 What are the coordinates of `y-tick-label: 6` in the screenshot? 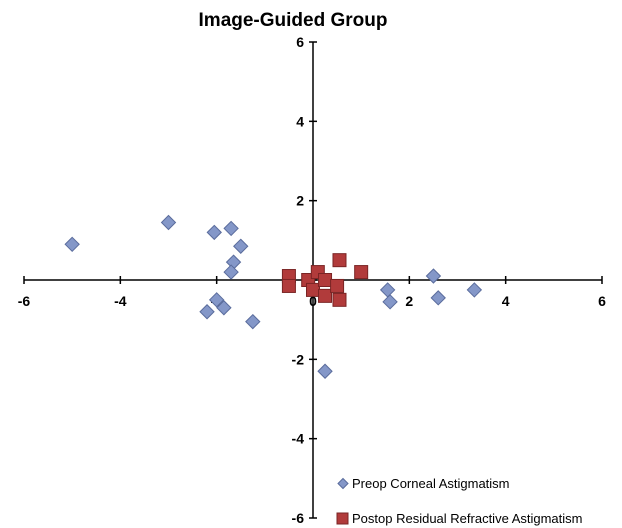 It's located at (300, 42).